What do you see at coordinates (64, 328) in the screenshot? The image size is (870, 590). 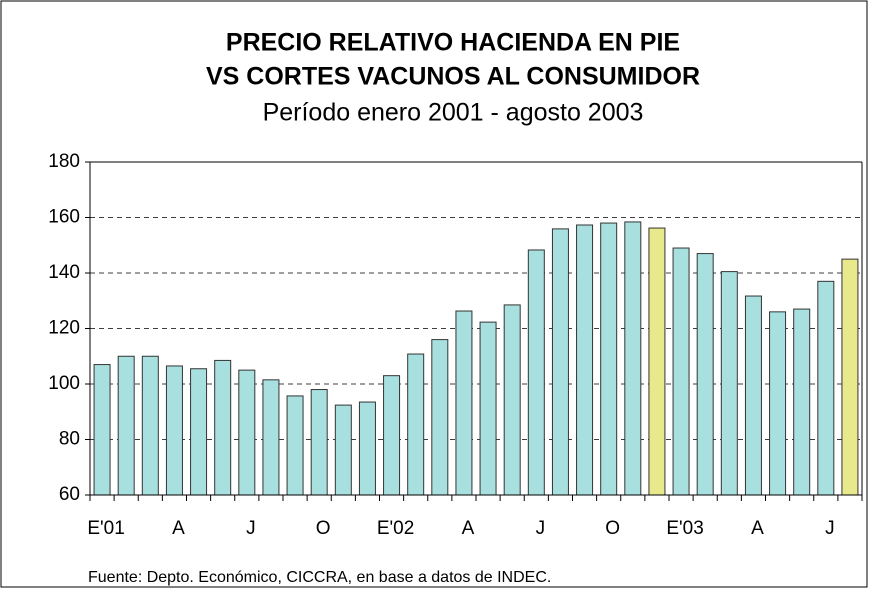 I see `y-tick-label: 120` at bounding box center [64, 328].